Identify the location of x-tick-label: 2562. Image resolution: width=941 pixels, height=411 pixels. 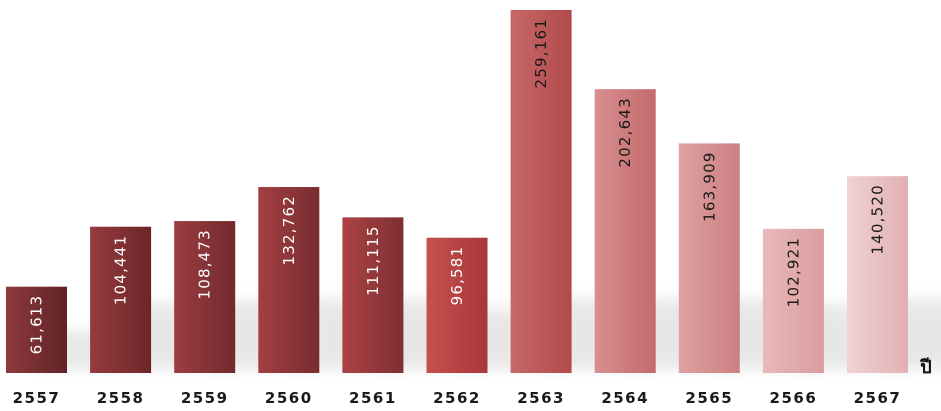
(457, 398).